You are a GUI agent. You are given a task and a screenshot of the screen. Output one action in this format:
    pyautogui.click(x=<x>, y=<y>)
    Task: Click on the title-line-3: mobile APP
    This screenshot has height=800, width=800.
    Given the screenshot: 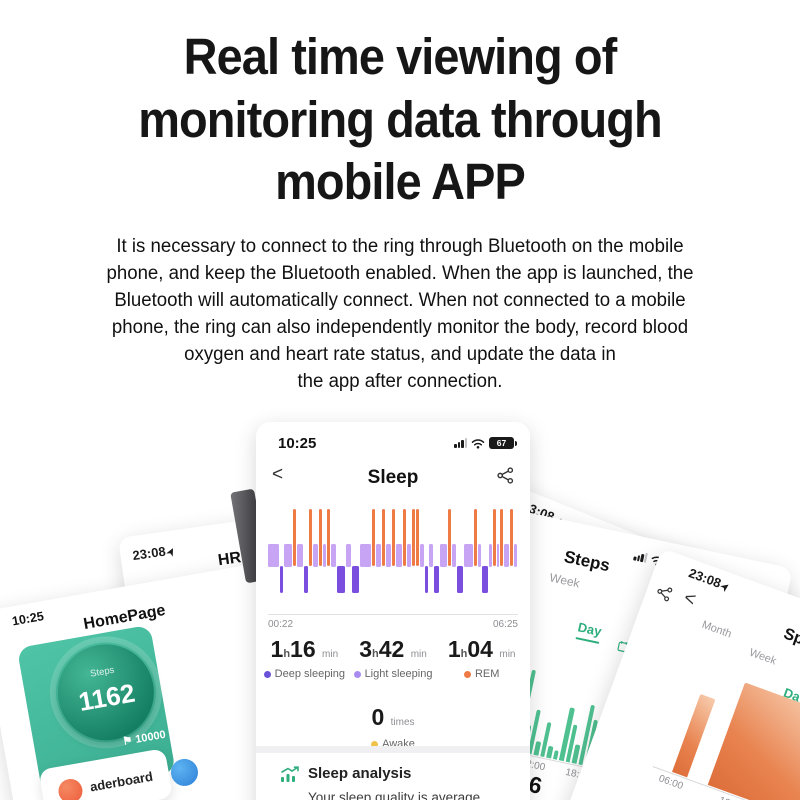 What is the action you would take?
    pyautogui.click(x=400, y=182)
    